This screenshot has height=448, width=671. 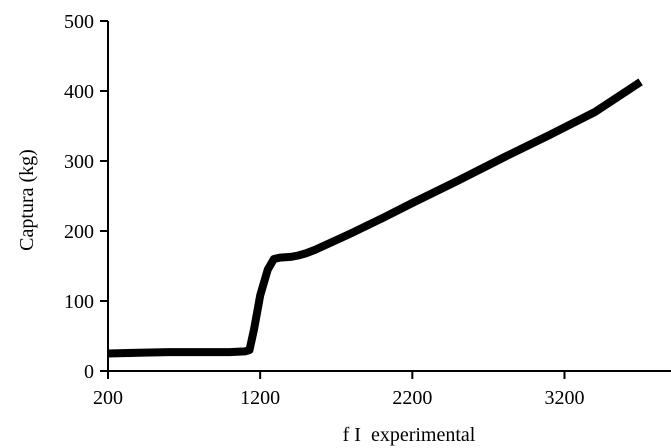 I want to click on y-axis-label: Captura (kg), so click(x=27, y=200).